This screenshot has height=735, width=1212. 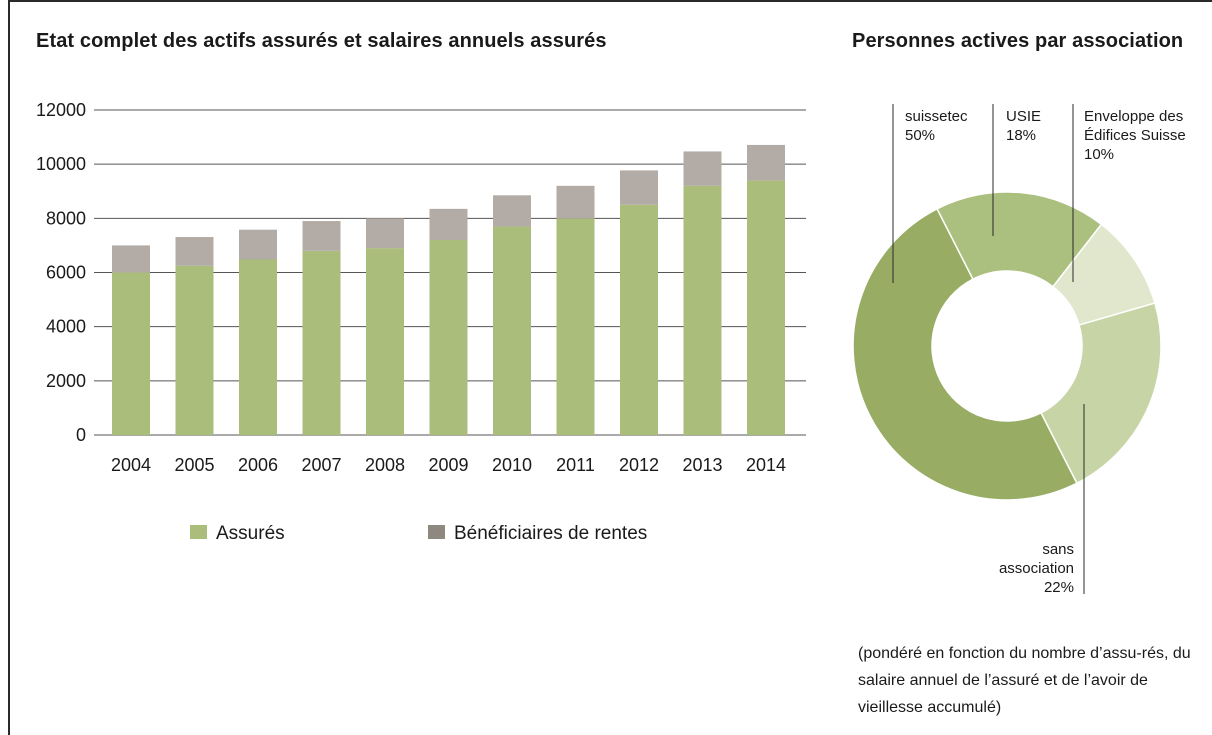 I want to click on y-tick-label: 4000, so click(x=66, y=327).